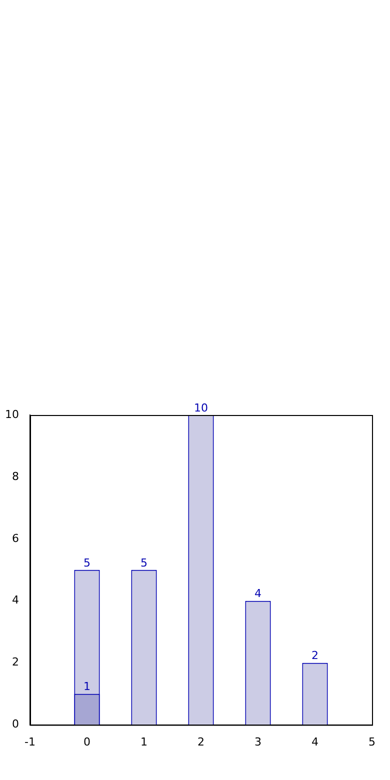  What do you see at coordinates (15, 476) in the screenshot?
I see `y-tick-label: 8` at bounding box center [15, 476].